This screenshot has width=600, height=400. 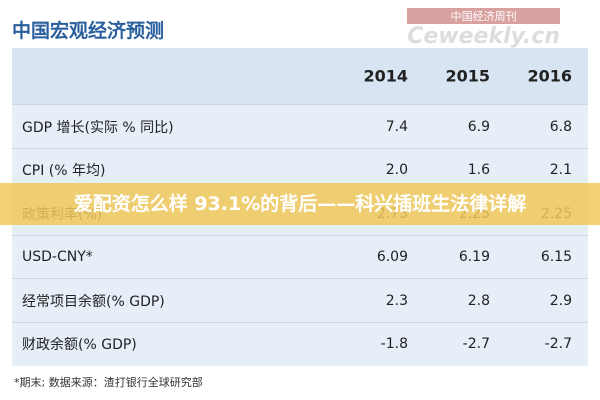 I want to click on cell: 2.9, so click(x=560, y=300).